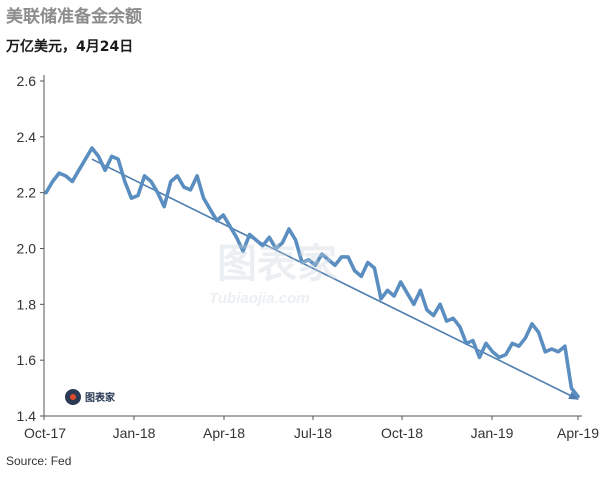 This screenshot has width=600, height=477. Describe the element at coordinates (224, 433) in the screenshot. I see `x-tick-label: Apr-18` at that location.